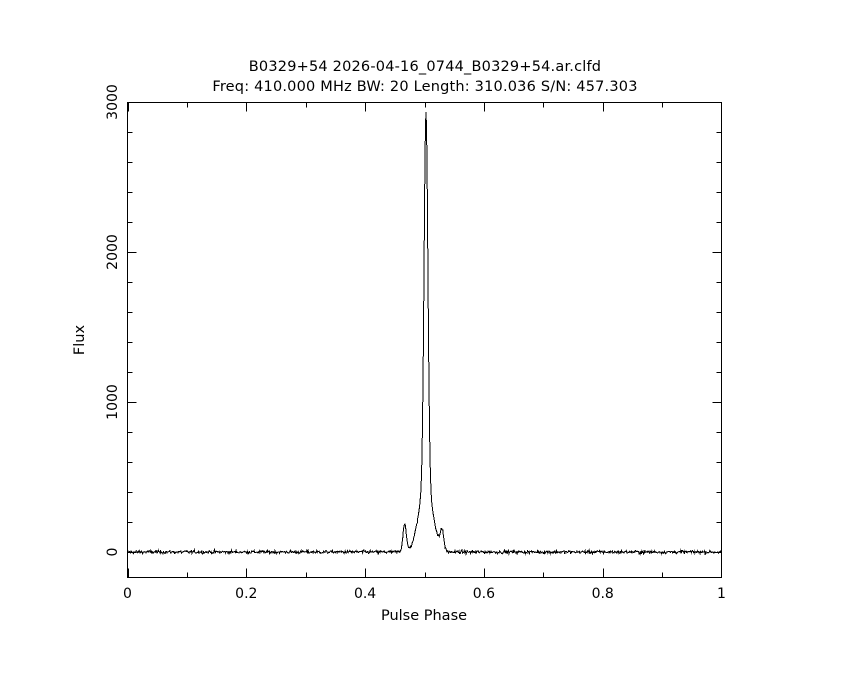 The height and width of the screenshot is (680, 850). What do you see at coordinates (113, 252) in the screenshot?
I see `y-tick-label: 2000` at bounding box center [113, 252].